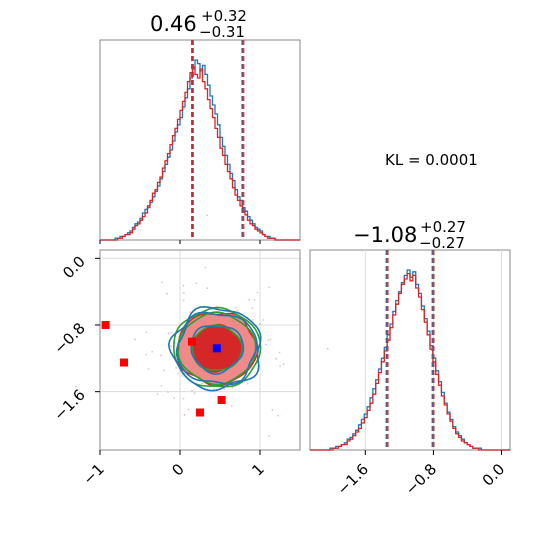 The width and height of the screenshot is (550, 550). I want to click on x-ticks: −1 0 1, so click(173, 469).